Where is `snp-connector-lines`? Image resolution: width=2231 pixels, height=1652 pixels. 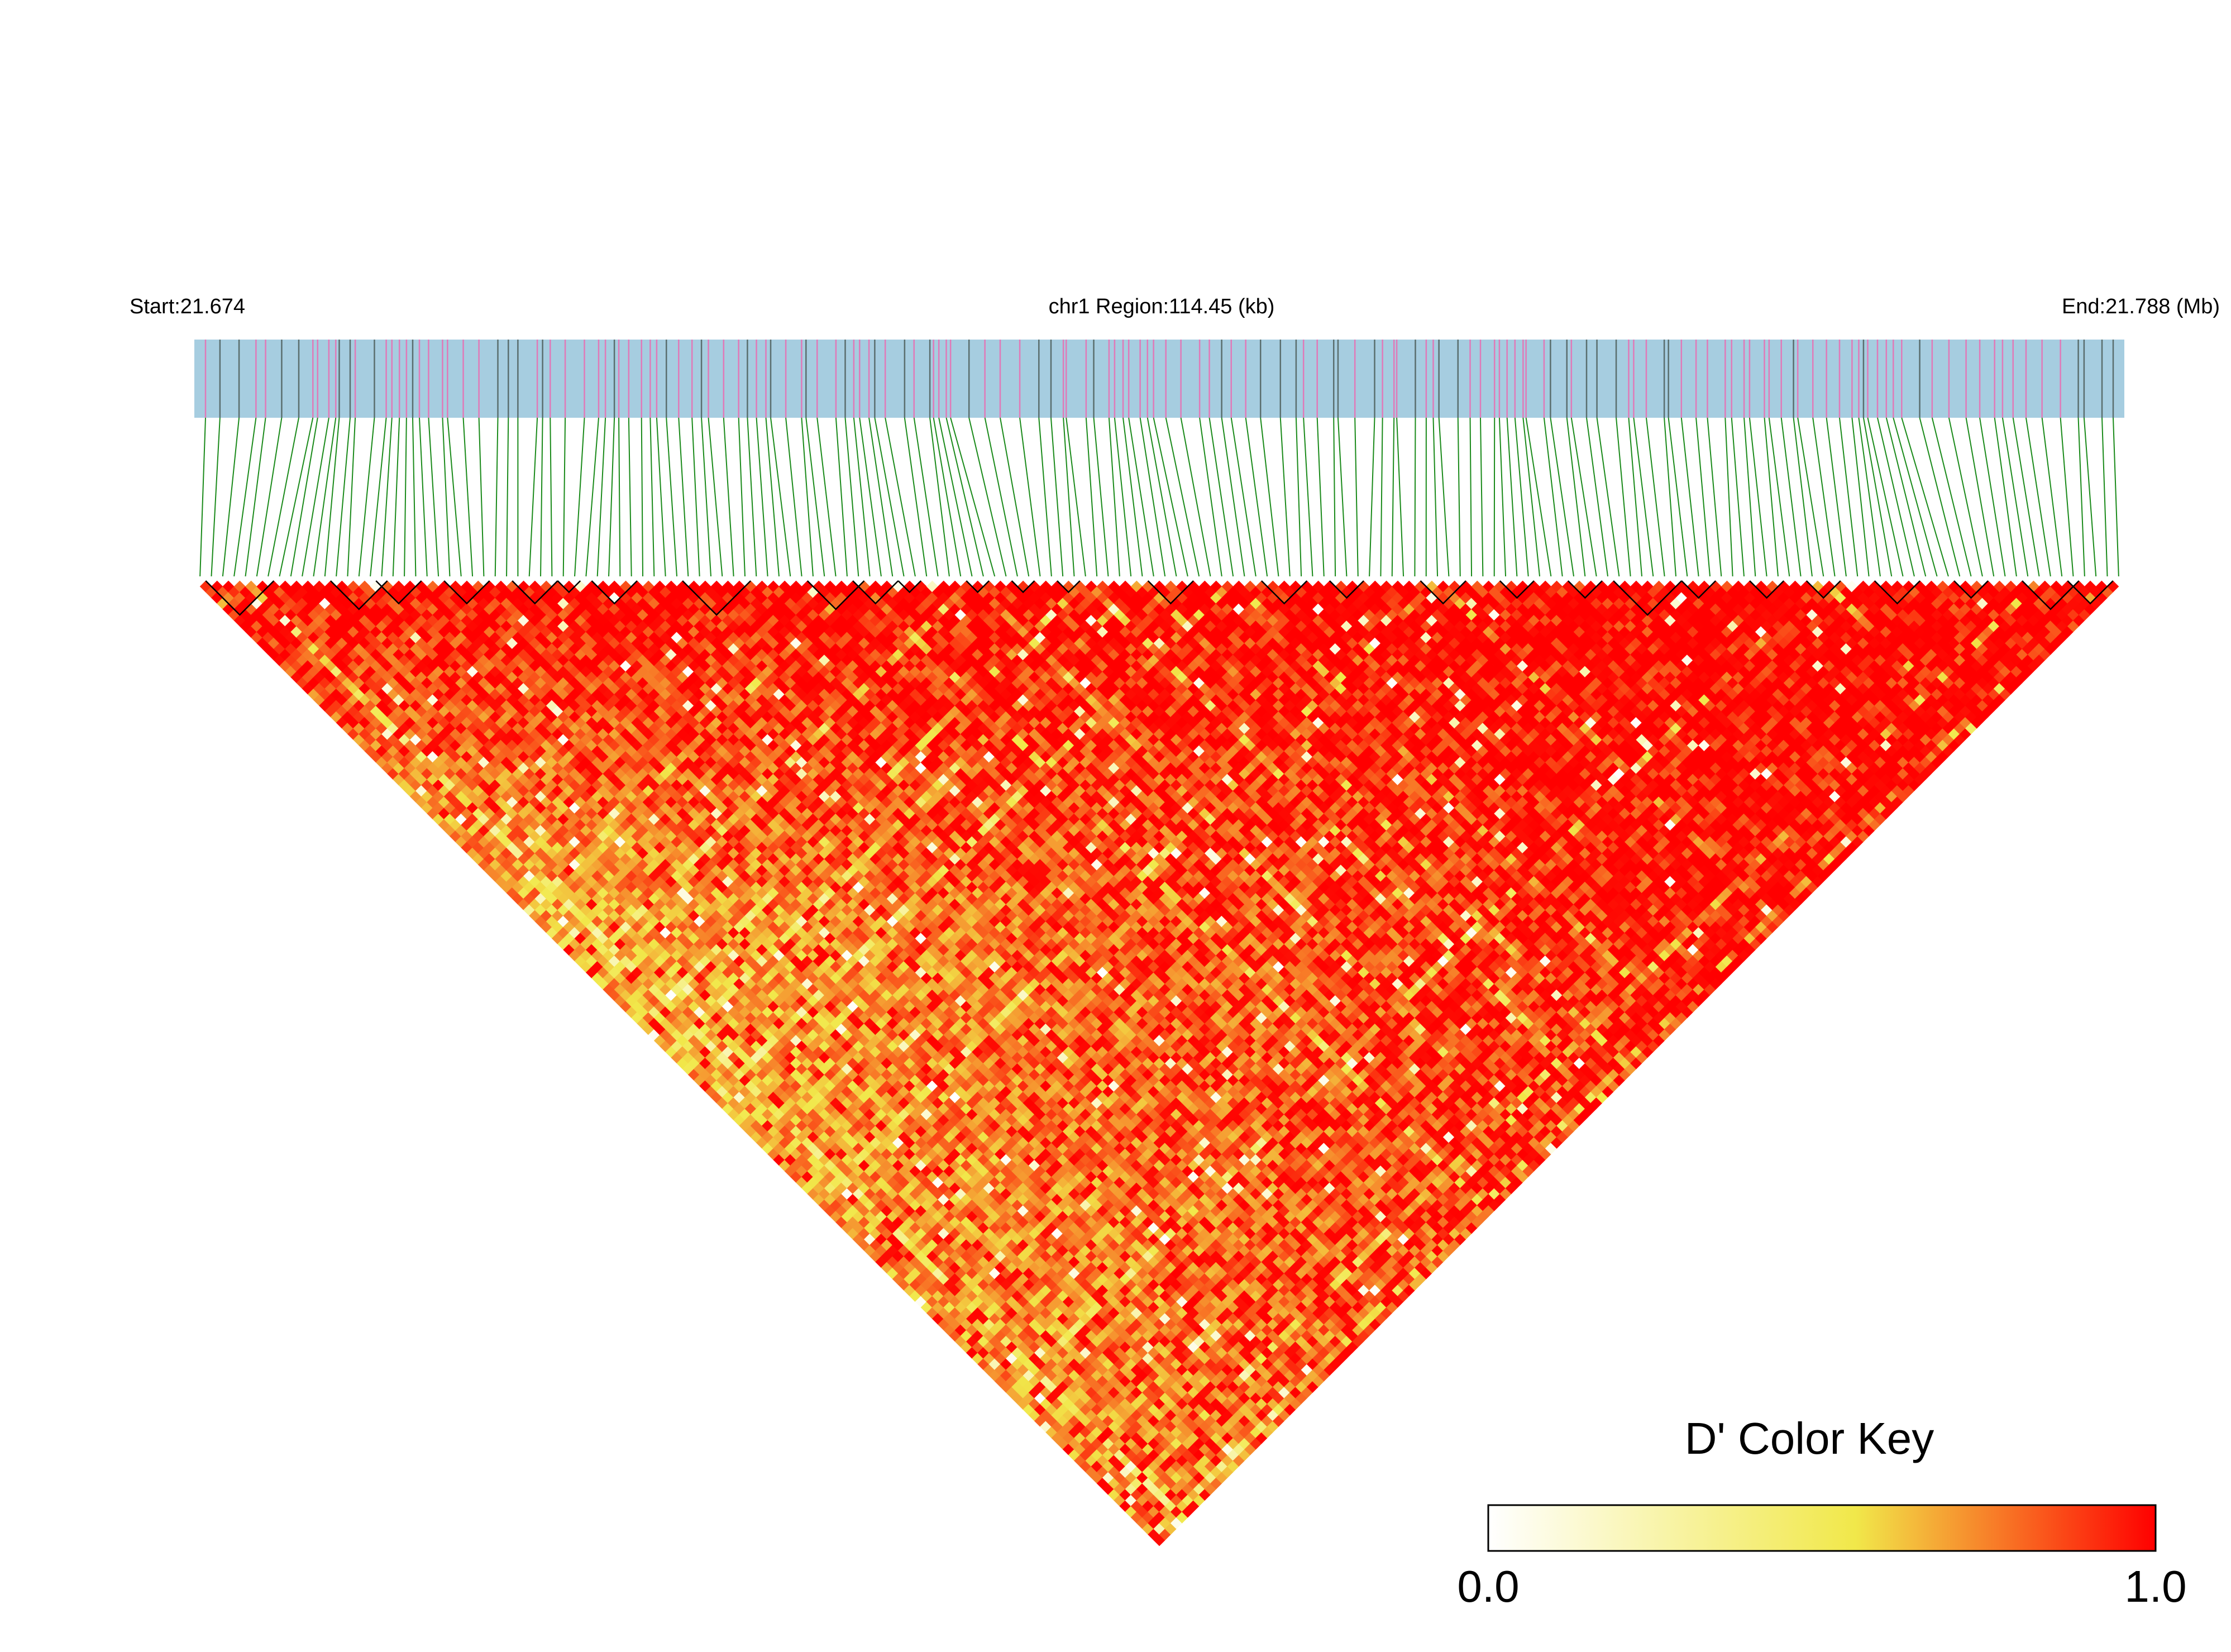
snp-connector-lines is located at coordinates (1159, 497).